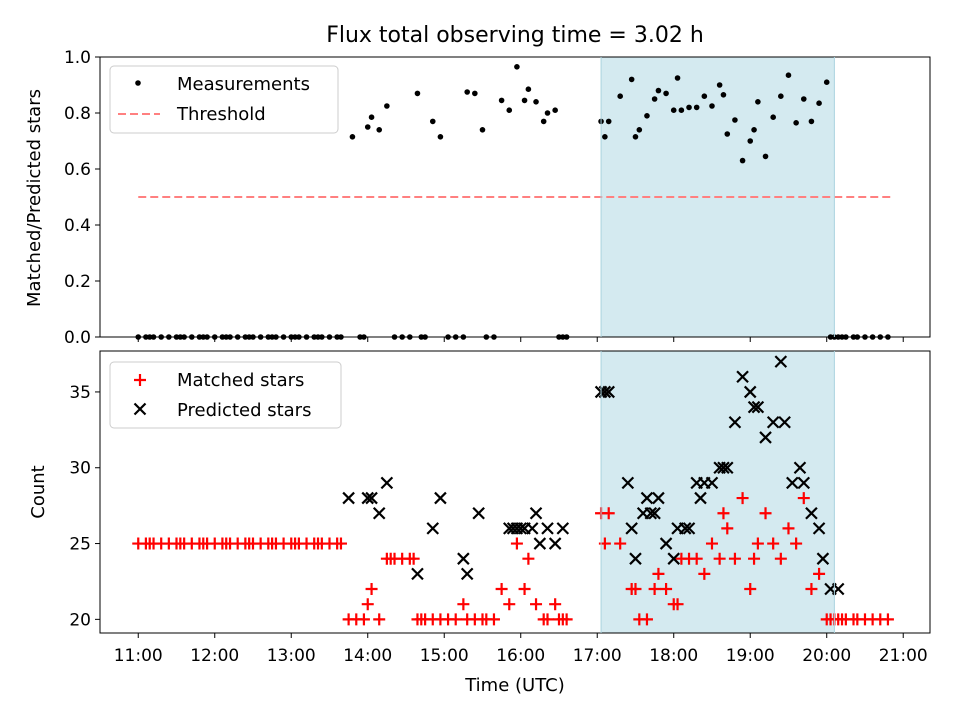  What do you see at coordinates (826, 656) in the screenshot?
I see `x-tick-label: 20:00` at bounding box center [826, 656].